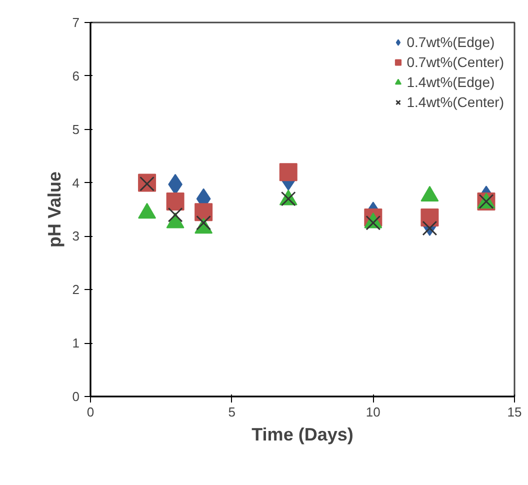  What do you see at coordinates (90, 412) in the screenshot?
I see `x-tick-label: 0` at bounding box center [90, 412].